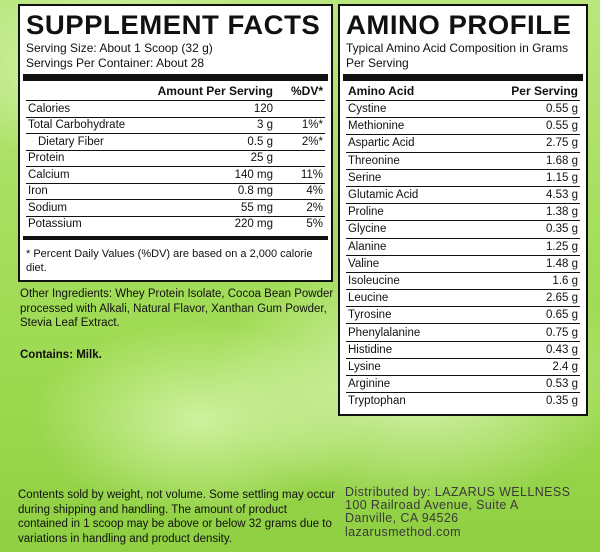 The width and height of the screenshot is (600, 552). I want to click on nutrient-dv: 2%, so click(300, 207).